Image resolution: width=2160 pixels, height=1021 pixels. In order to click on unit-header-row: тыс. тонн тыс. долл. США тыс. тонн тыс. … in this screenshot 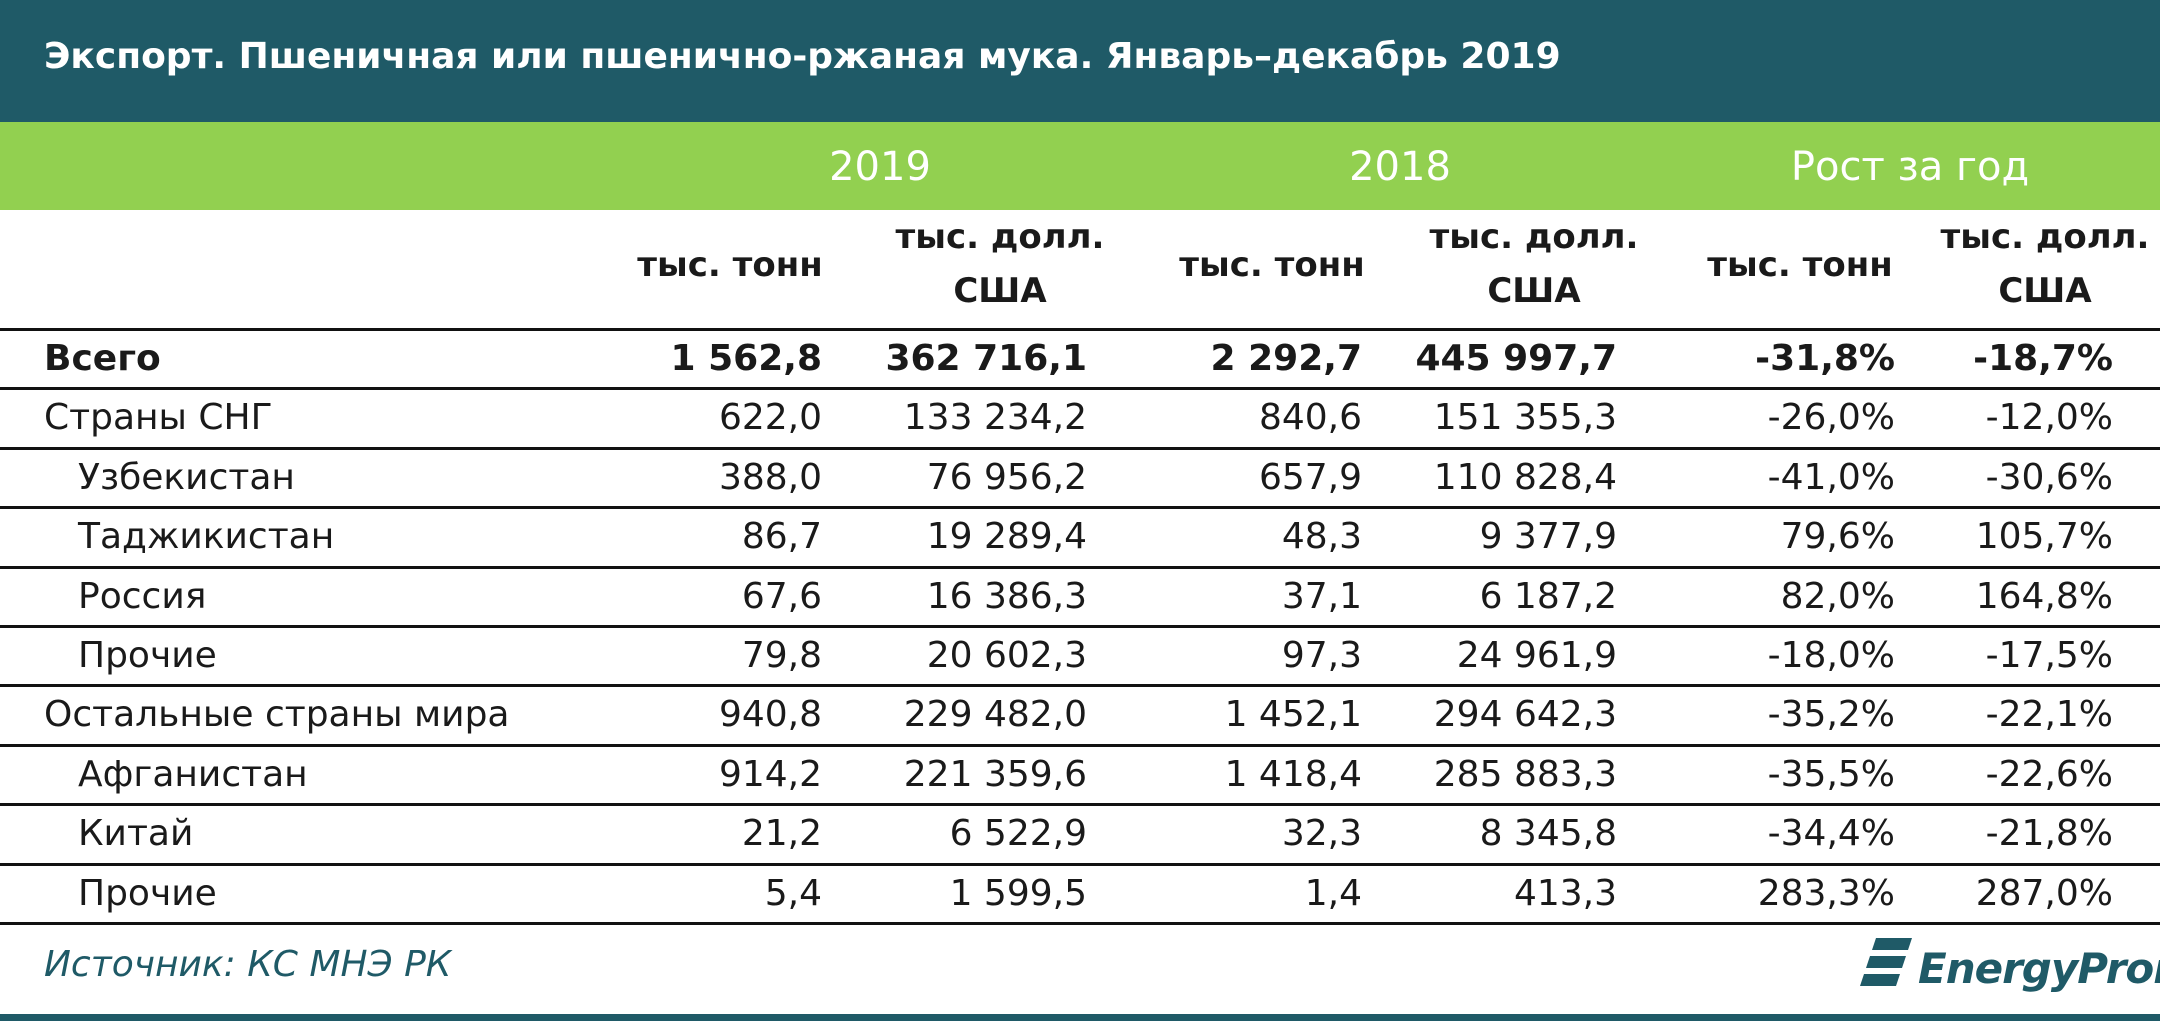, I will do `click(1080, 270)`.